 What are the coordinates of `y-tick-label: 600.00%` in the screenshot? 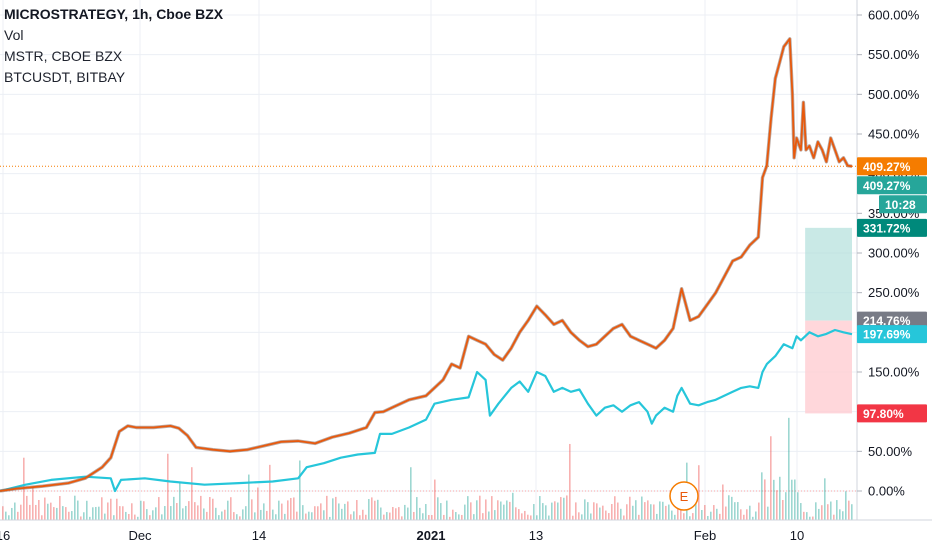 It's located at (894, 15).